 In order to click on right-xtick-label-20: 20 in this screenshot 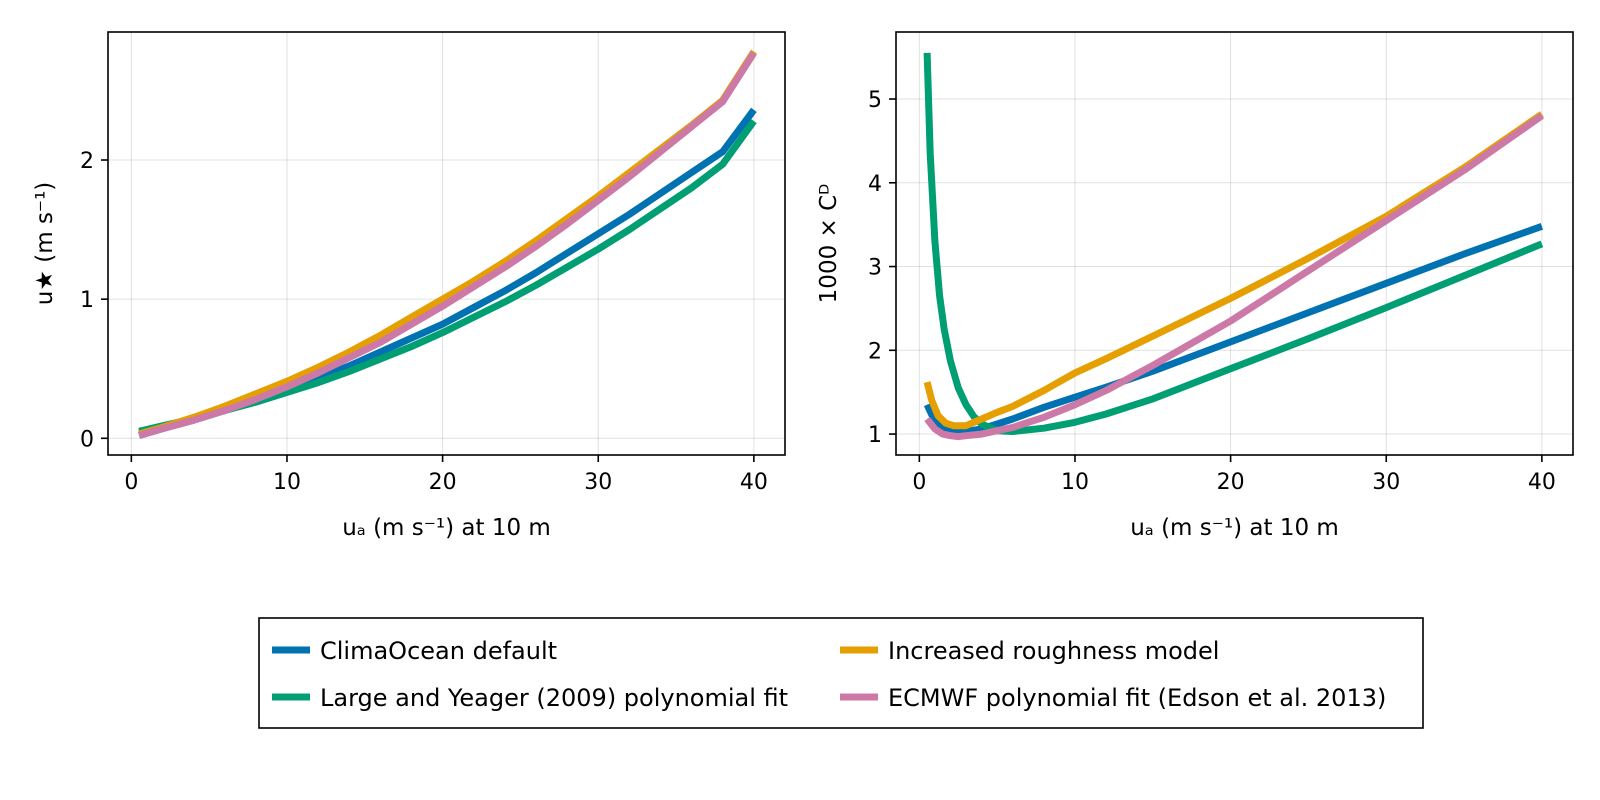, I will do `click(1231, 482)`.